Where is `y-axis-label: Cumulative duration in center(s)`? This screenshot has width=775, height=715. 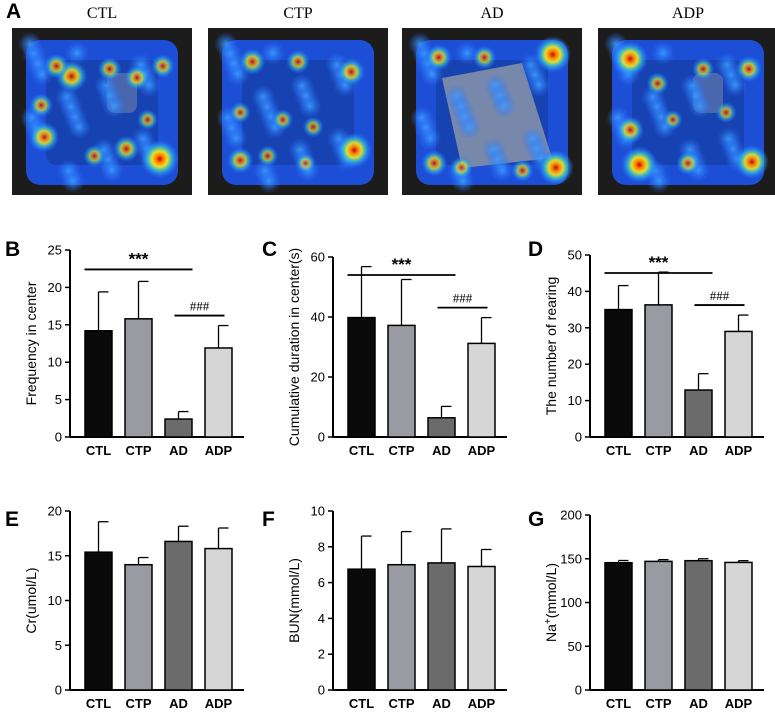 y-axis-label: Cumulative duration in center(s) is located at coordinates (294, 347).